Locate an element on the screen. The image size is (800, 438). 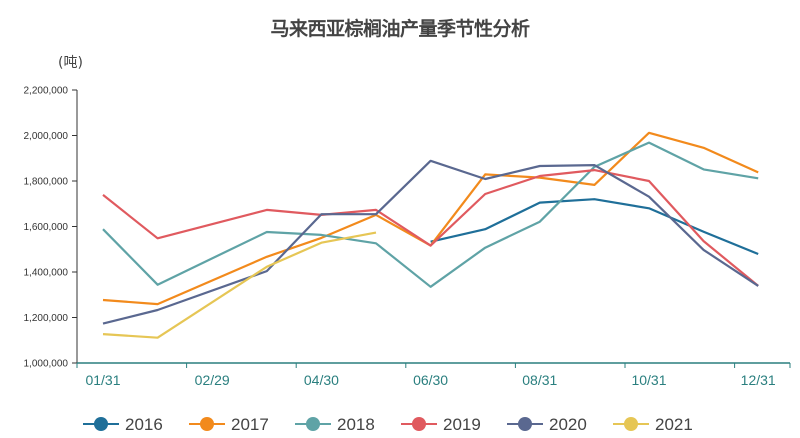
legend-label-2021: 2021 is located at coordinates (674, 424).